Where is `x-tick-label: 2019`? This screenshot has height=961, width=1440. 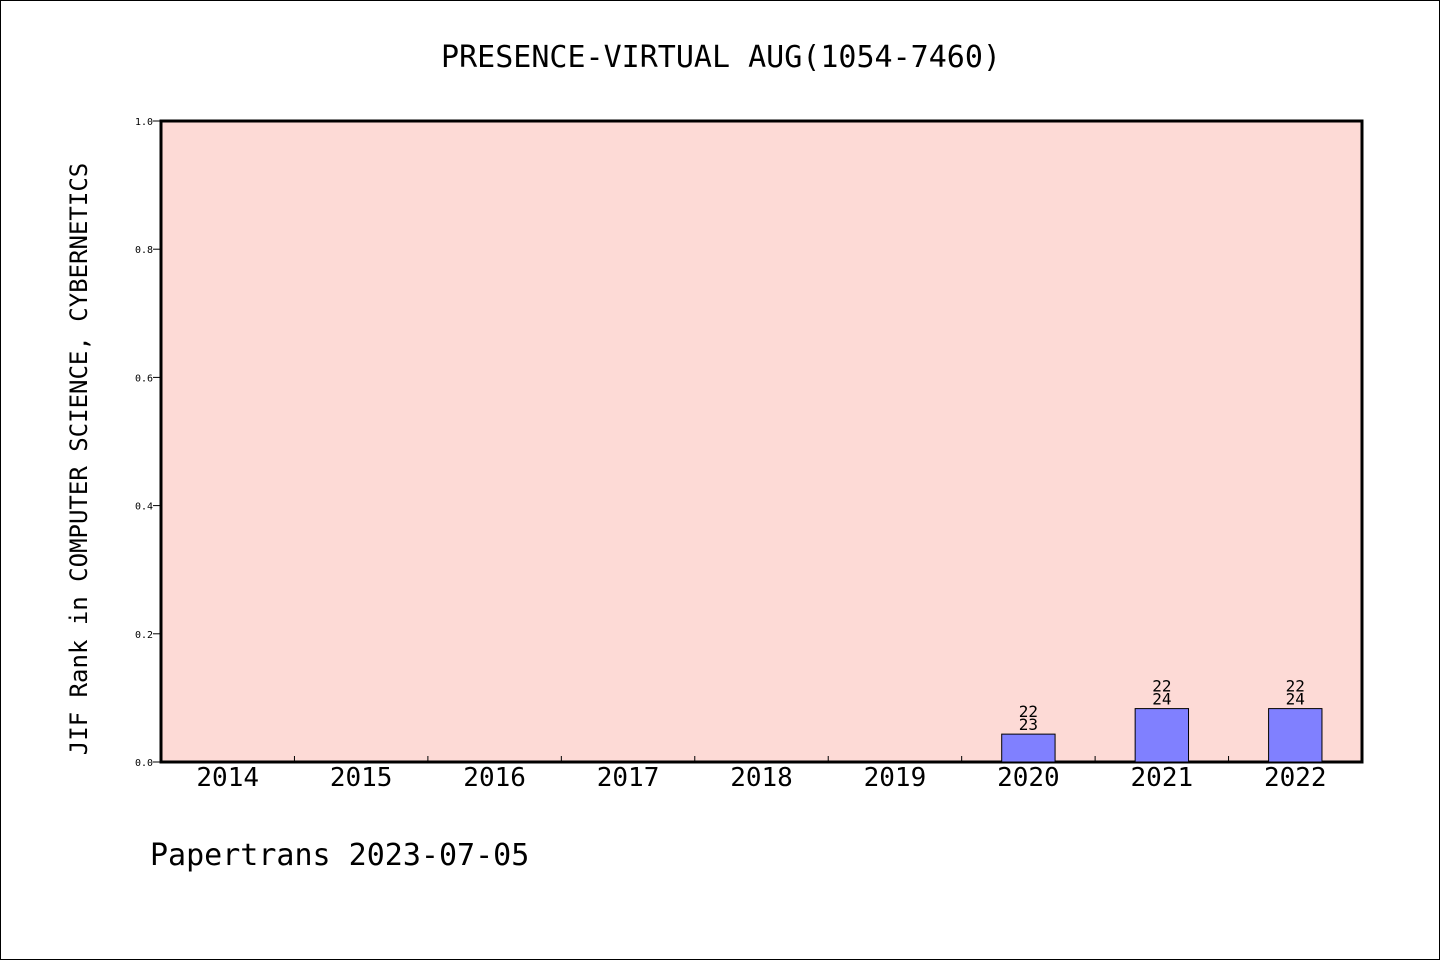
x-tick-label: 2019 is located at coordinates (895, 778).